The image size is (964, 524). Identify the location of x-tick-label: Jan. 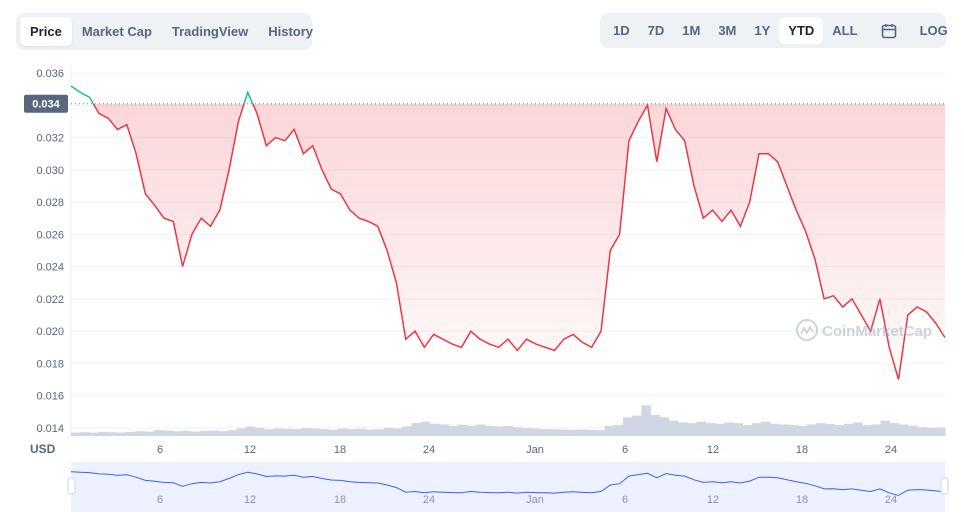
(535, 450).